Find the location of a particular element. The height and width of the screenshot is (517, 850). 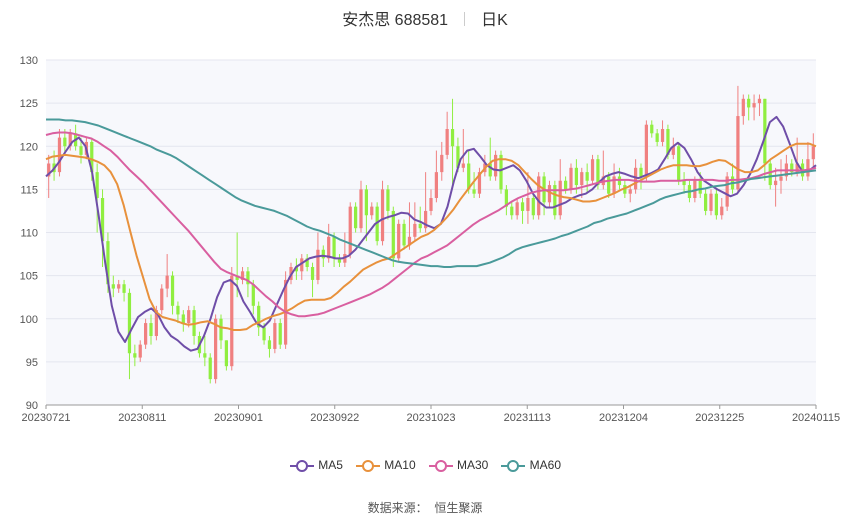

y-tick-label: 125 is located at coordinates (29, 104).